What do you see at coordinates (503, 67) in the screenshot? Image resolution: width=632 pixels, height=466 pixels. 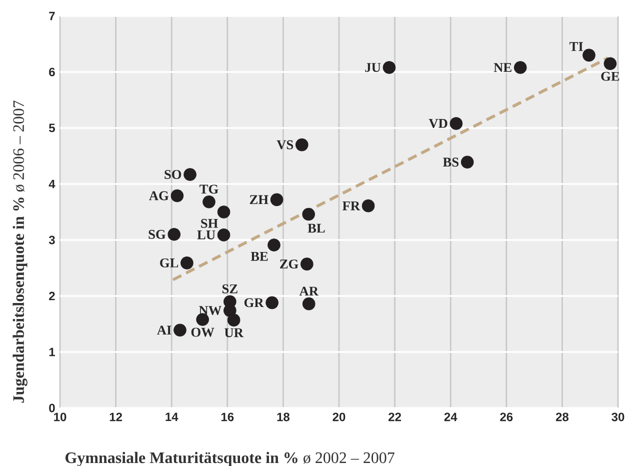 I see `annotation: NE` at bounding box center [503, 67].